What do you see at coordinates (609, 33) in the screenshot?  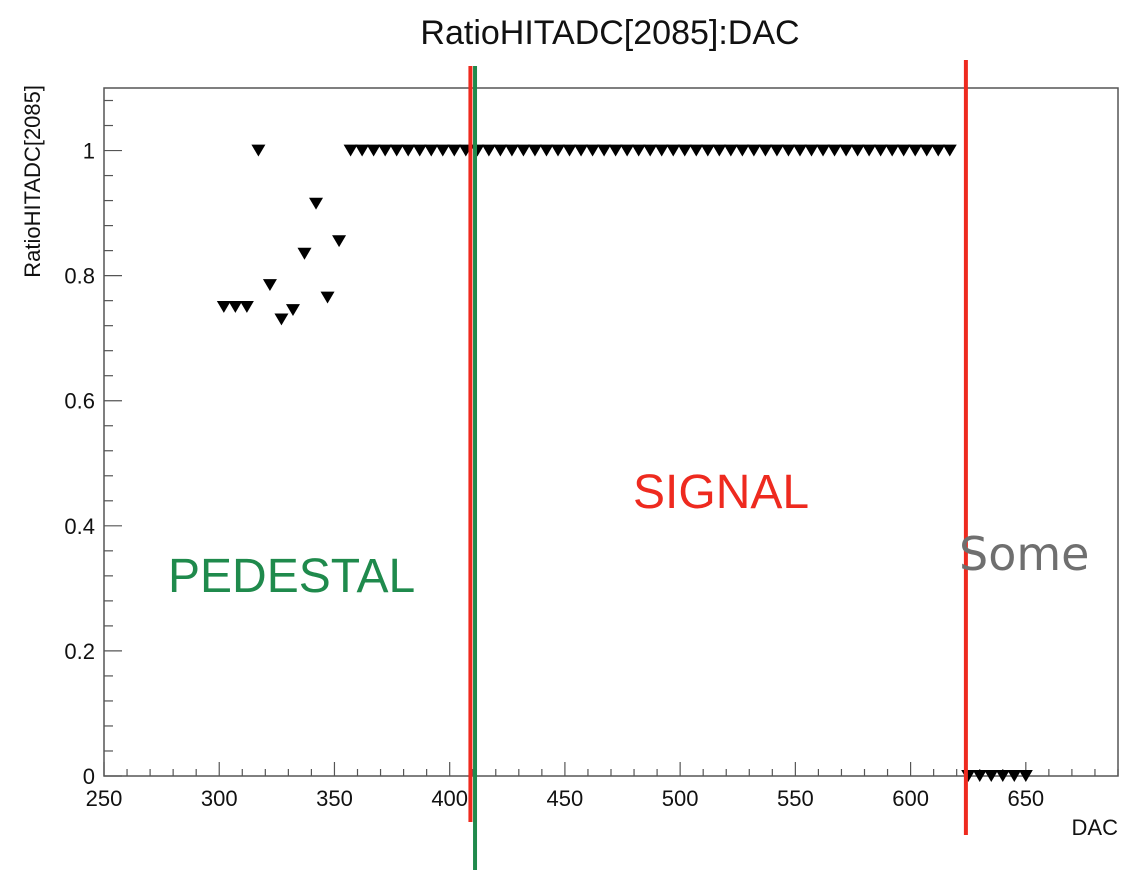 I see `chart-title: RatioHITADC[2085]:DAC` at bounding box center [609, 33].